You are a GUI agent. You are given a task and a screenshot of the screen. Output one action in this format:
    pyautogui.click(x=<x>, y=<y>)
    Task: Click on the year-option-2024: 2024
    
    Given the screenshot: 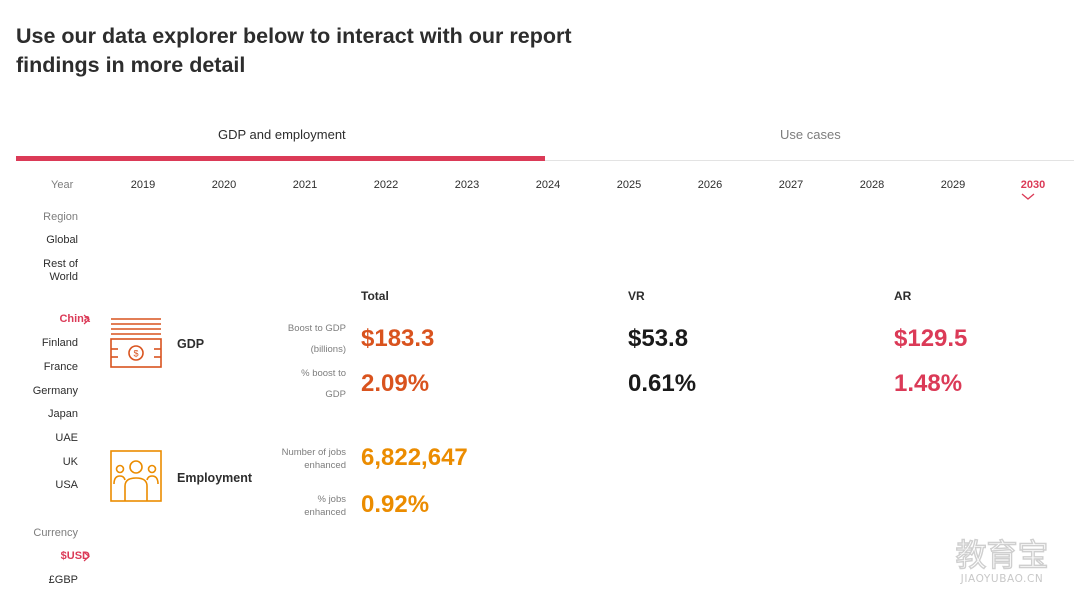 What is the action you would take?
    pyautogui.click(x=548, y=185)
    